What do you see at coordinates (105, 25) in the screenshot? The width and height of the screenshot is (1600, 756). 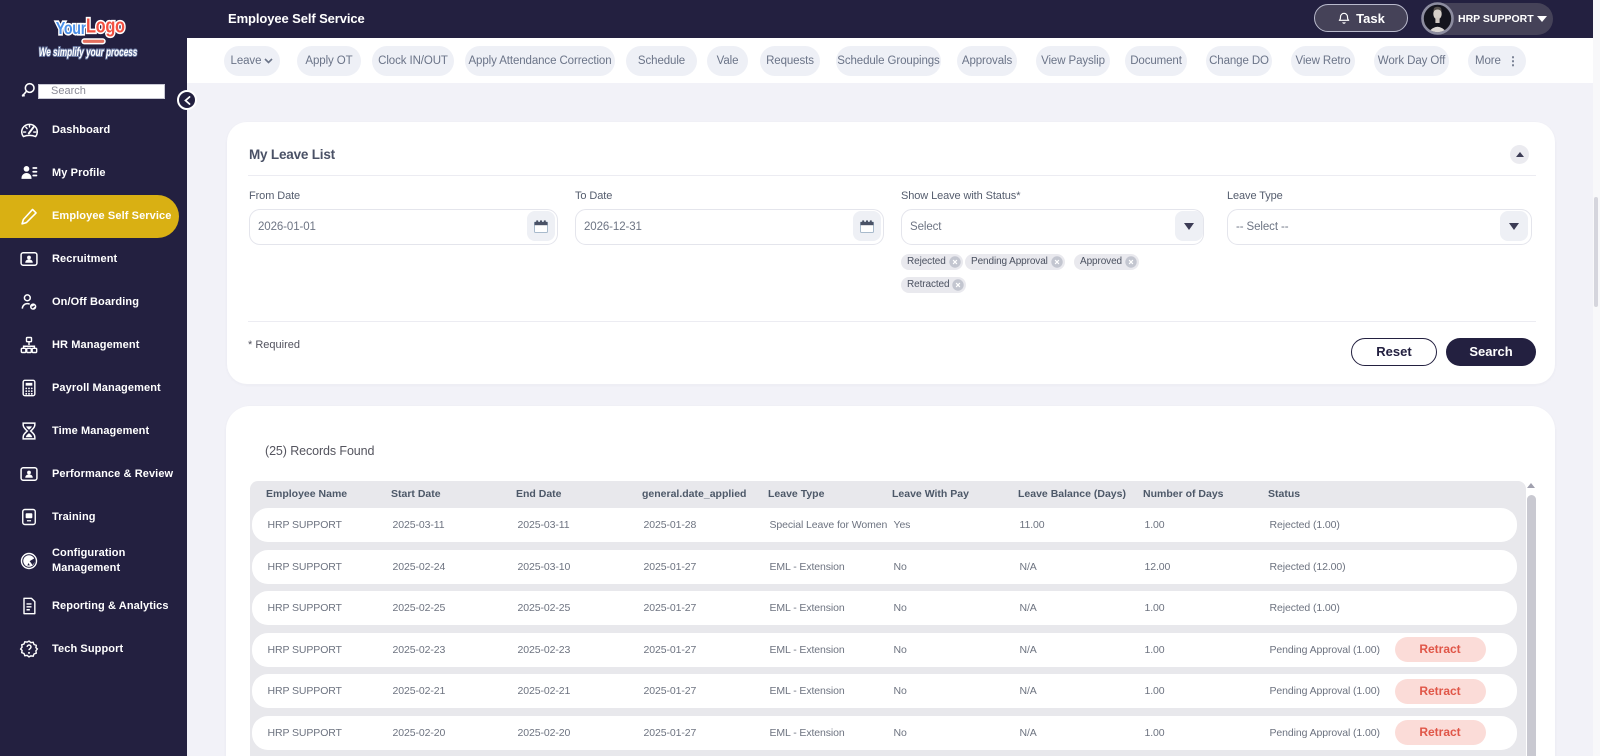 I see `svg-text: Logo` at bounding box center [105, 25].